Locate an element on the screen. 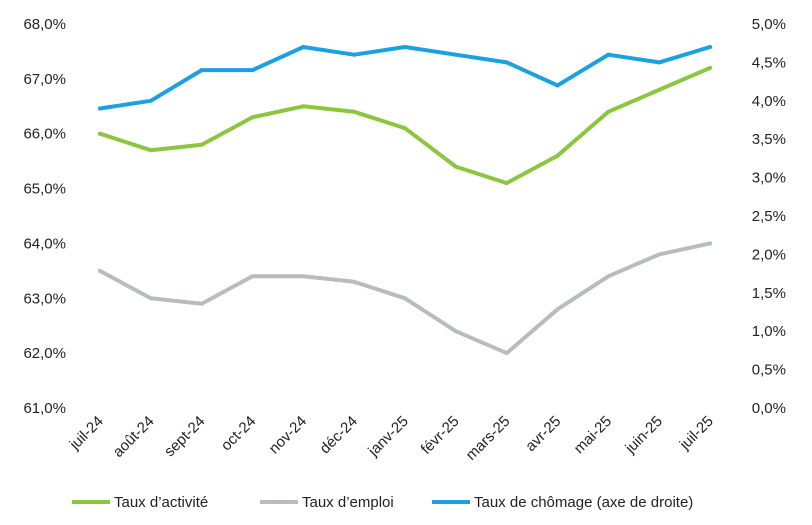 The width and height of the screenshot is (812, 525). x-tick-label: juil-25 is located at coordinates (696, 433).